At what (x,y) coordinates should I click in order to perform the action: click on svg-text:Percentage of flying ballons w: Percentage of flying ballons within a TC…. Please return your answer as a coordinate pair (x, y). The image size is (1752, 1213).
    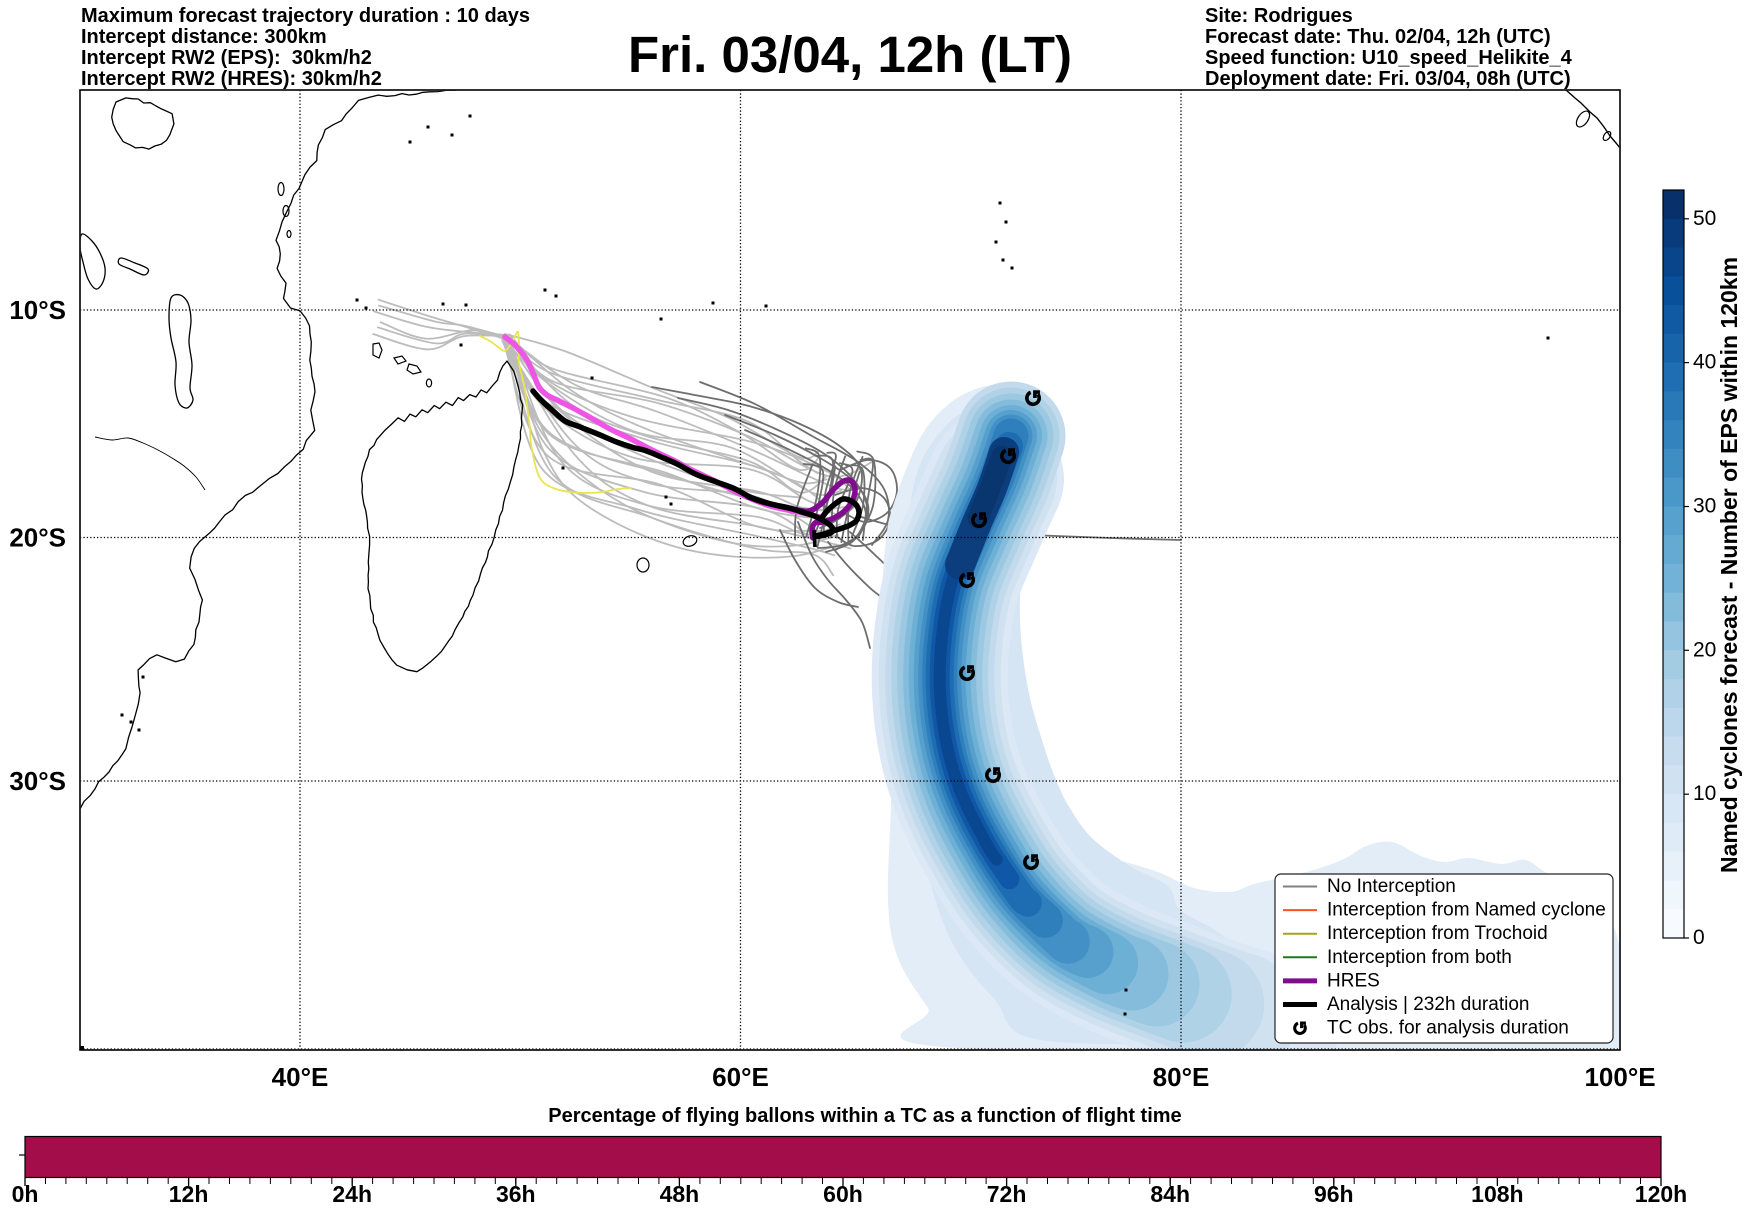
    Looking at the image, I should click on (864, 1116).